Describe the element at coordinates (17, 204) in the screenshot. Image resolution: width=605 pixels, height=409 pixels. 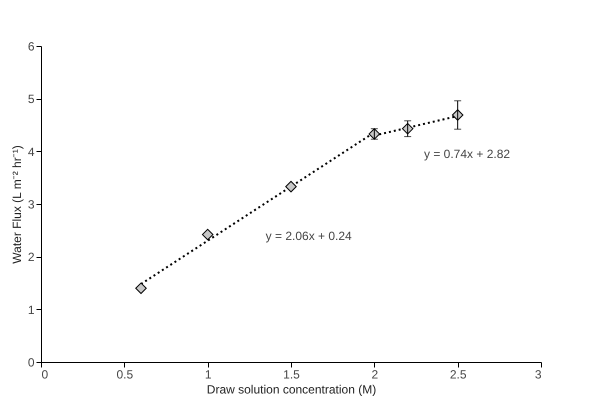
I see `y-axis-title: Water Flux (L m⁻² hr⁻¹)` at that location.